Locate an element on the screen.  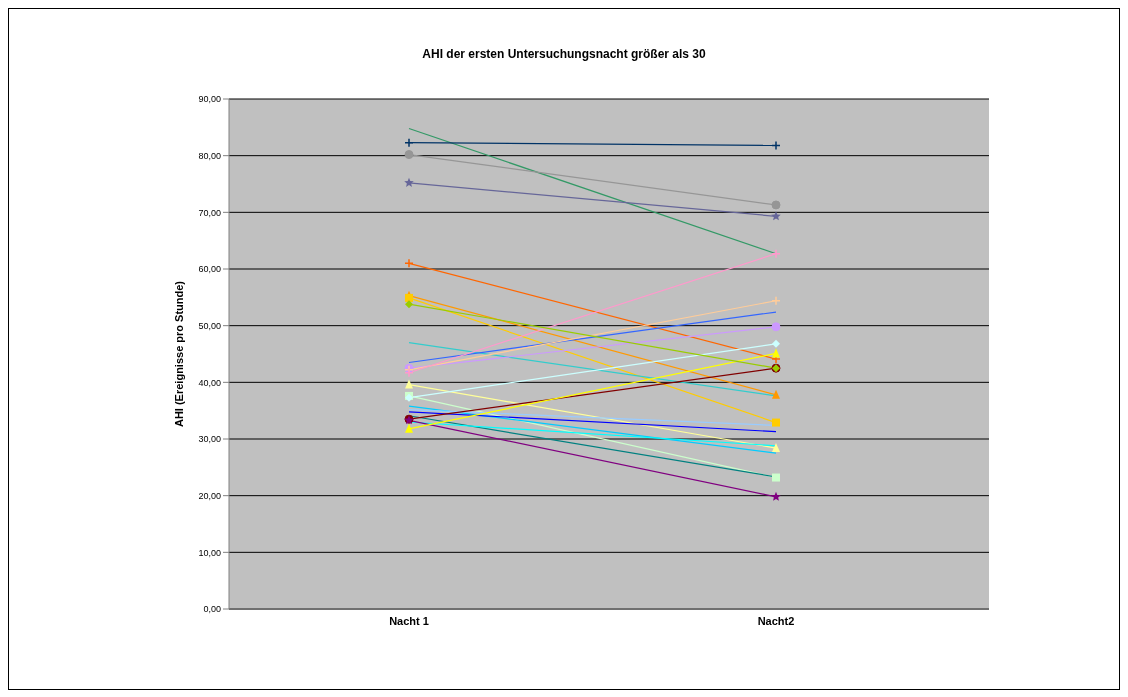
y-tick-label: 70,00 is located at coordinates (209, 212).